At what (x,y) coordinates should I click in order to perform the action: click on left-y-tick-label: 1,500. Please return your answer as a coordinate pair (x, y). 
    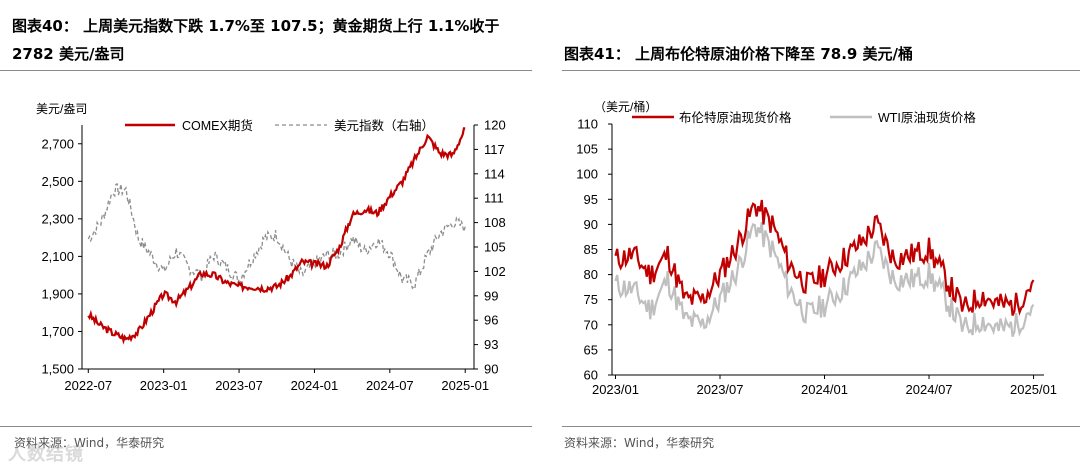
    Looking at the image, I should click on (57, 369).